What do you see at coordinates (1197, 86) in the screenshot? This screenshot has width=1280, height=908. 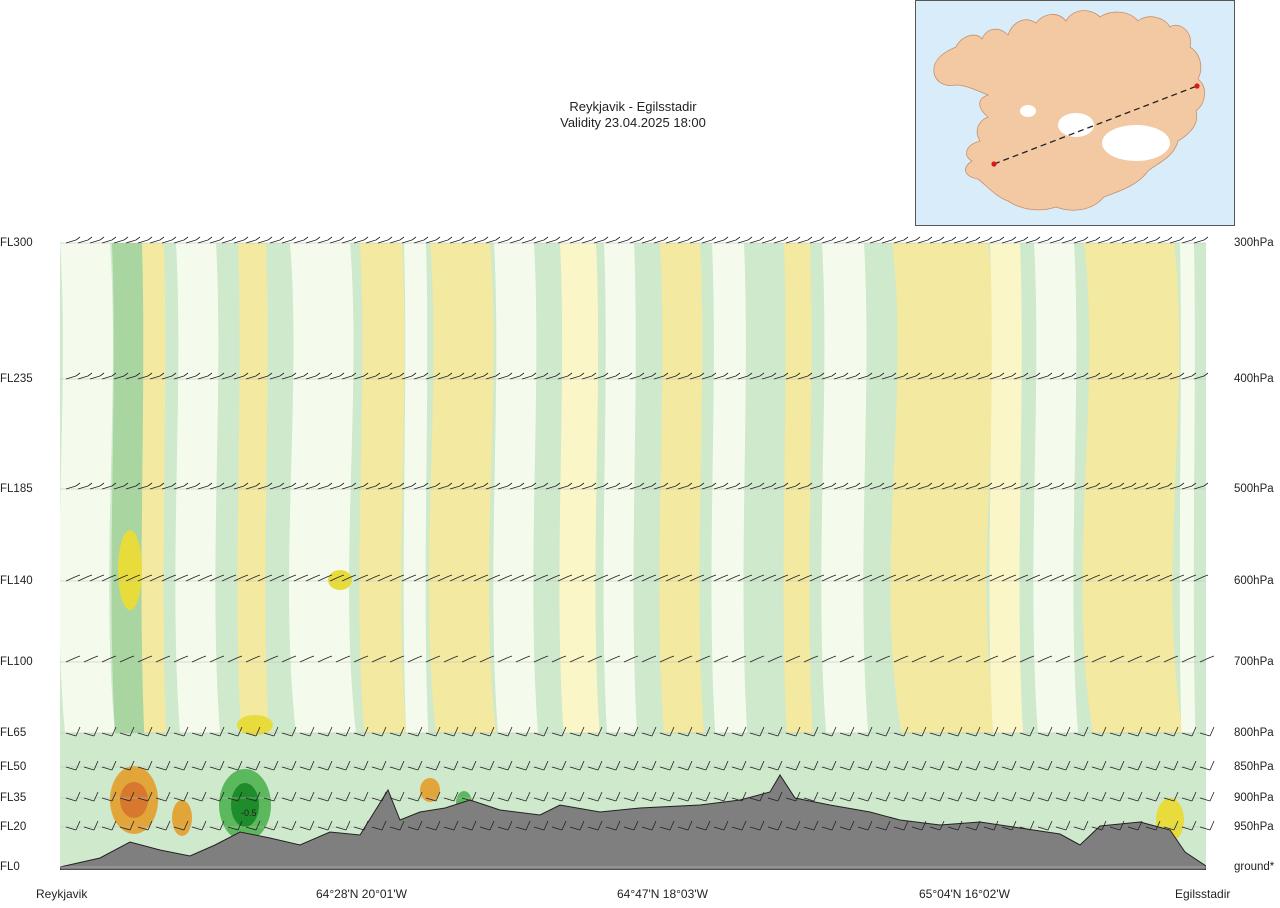 I see `map-end-point` at bounding box center [1197, 86].